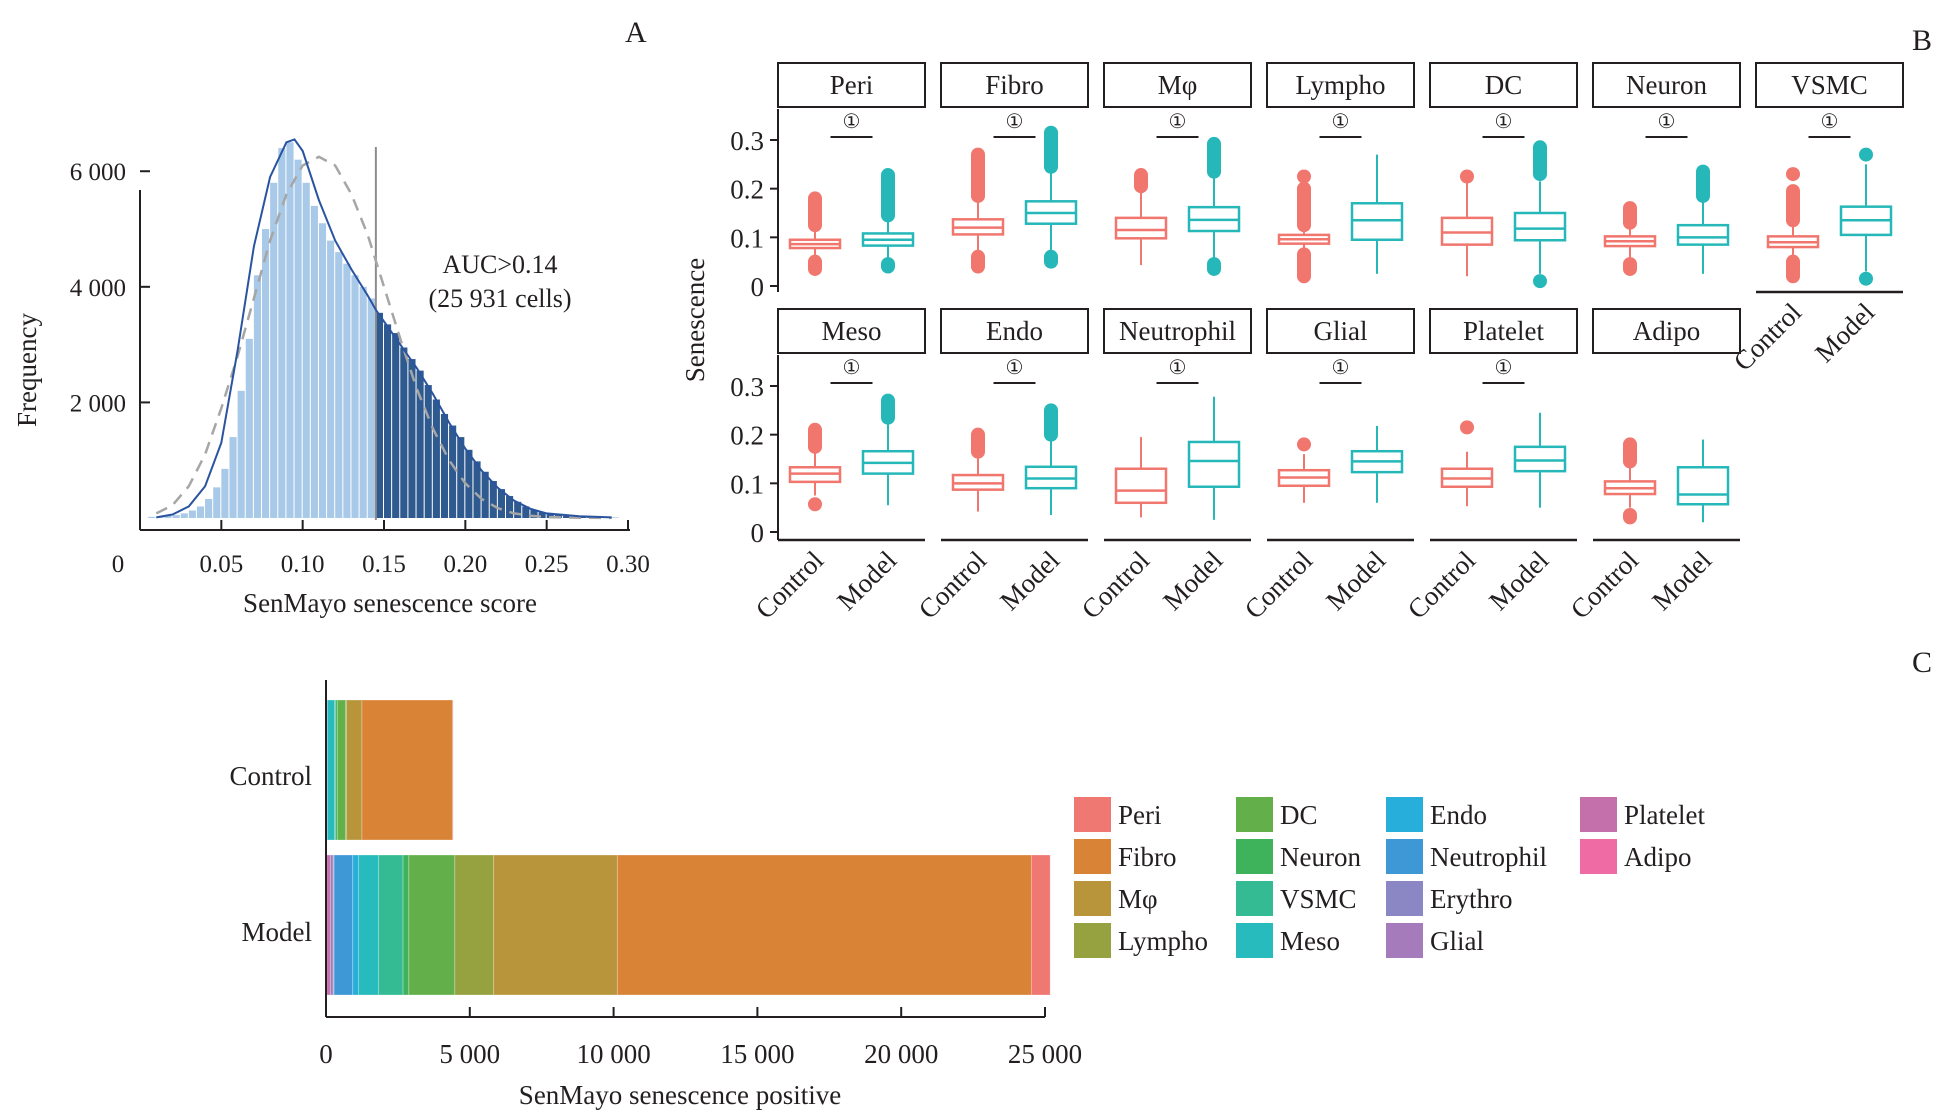 This screenshot has width=1949, height=1111. What do you see at coordinates (1288, 940) in the screenshot?
I see `legend-item: Meso` at bounding box center [1288, 940].